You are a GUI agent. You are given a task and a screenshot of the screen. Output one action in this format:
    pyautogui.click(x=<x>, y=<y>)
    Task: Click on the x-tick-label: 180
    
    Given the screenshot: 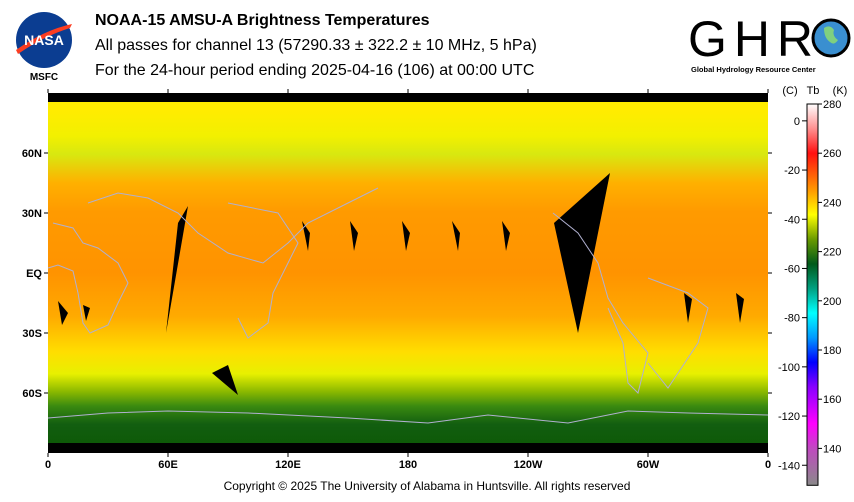 What is the action you would take?
    pyautogui.click(x=408, y=465)
    